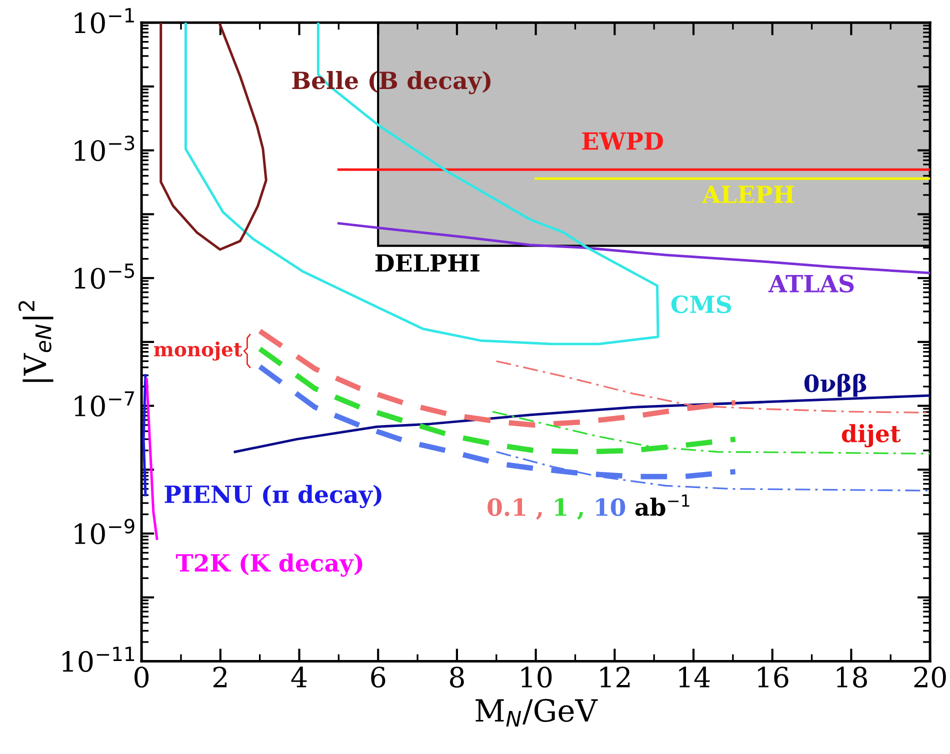  Describe the element at coordinates (773, 677) in the screenshot. I see `x-tick-label: 16` at that location.